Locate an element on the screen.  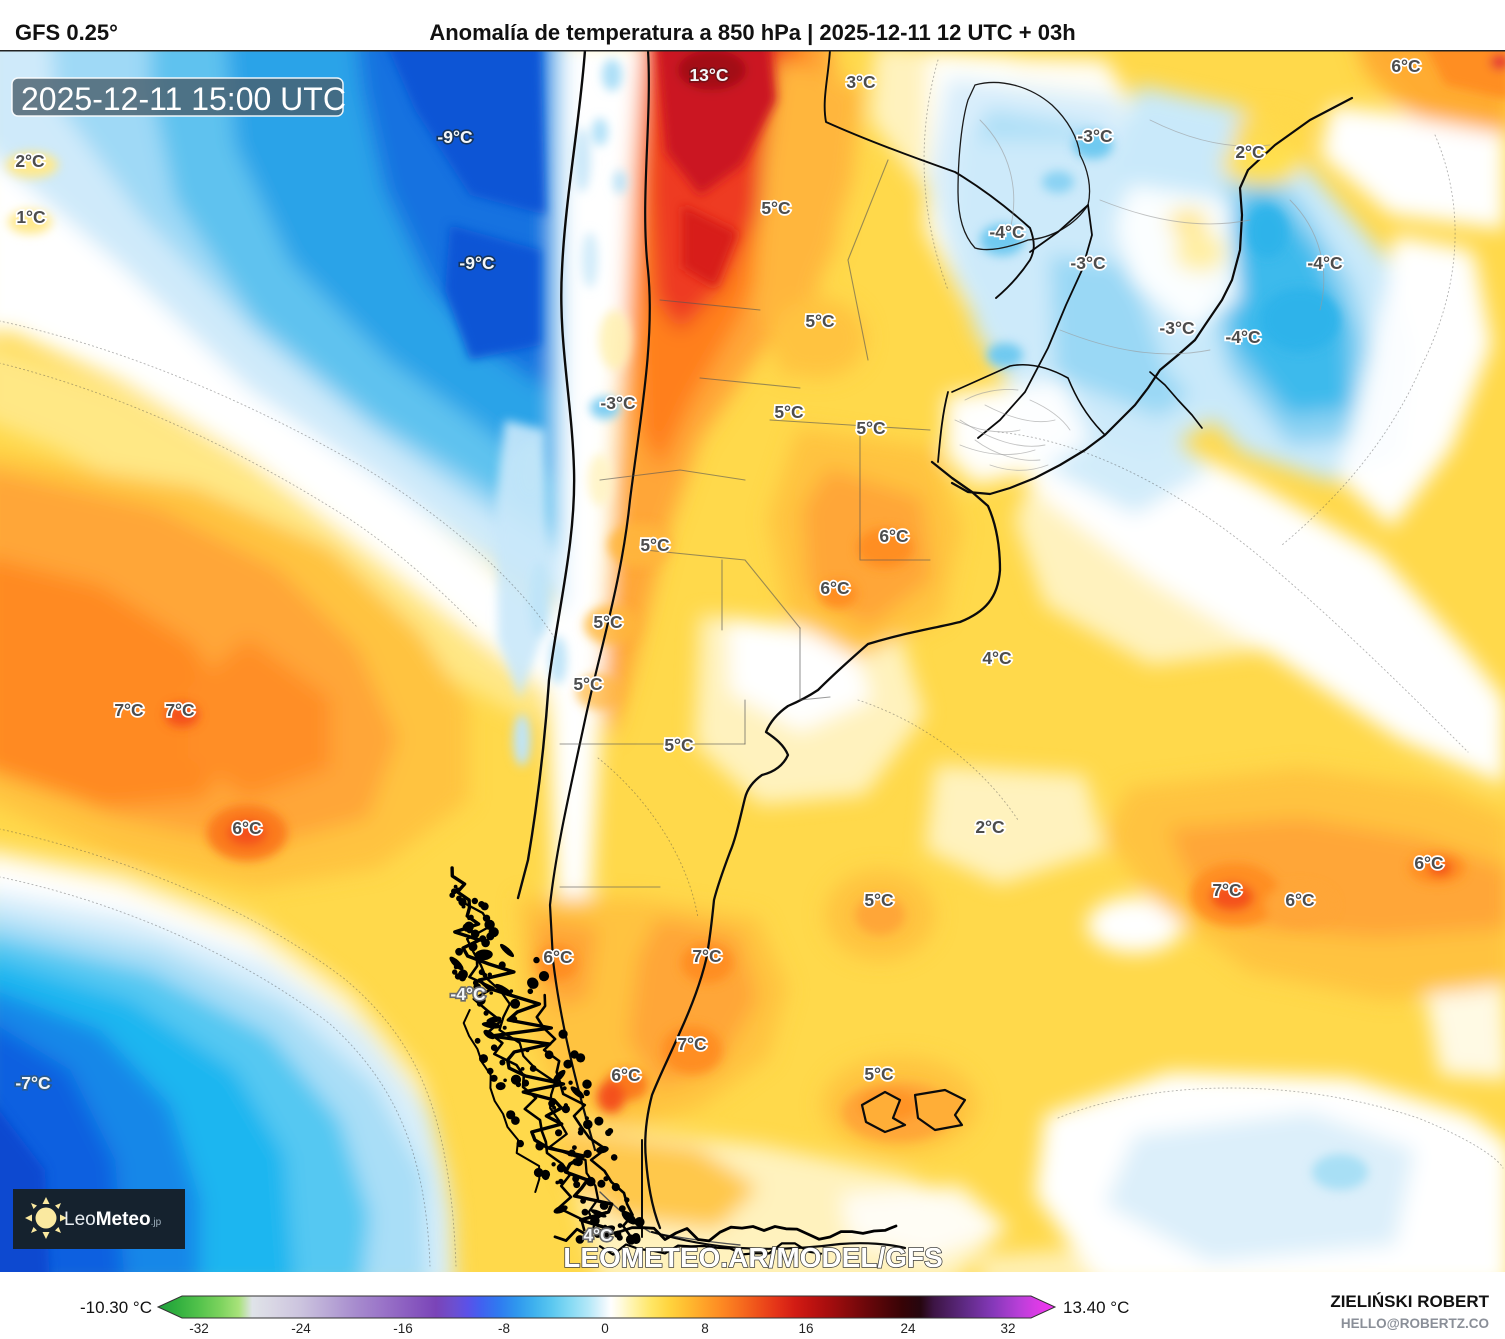
svg-text: HELLO@ROBERTZ.CO is located at coordinates (1415, 1323).